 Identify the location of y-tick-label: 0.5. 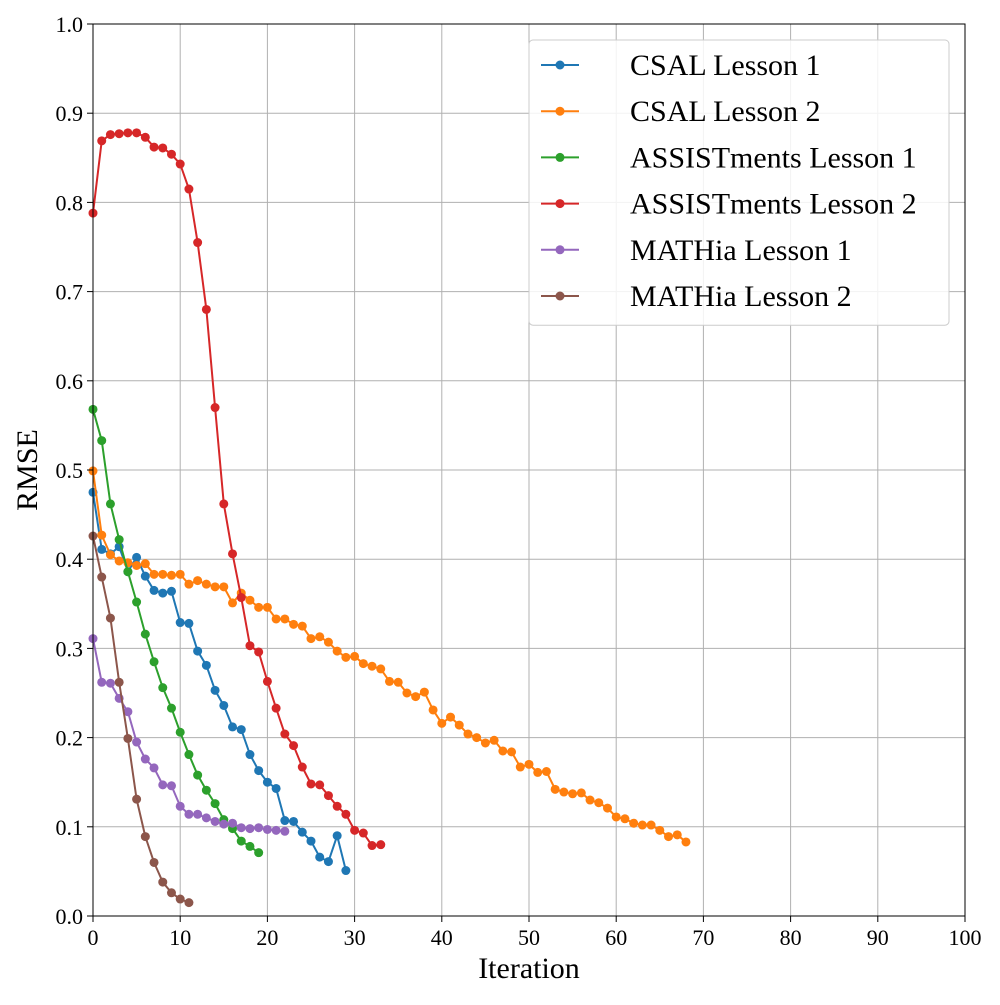
(70, 470).